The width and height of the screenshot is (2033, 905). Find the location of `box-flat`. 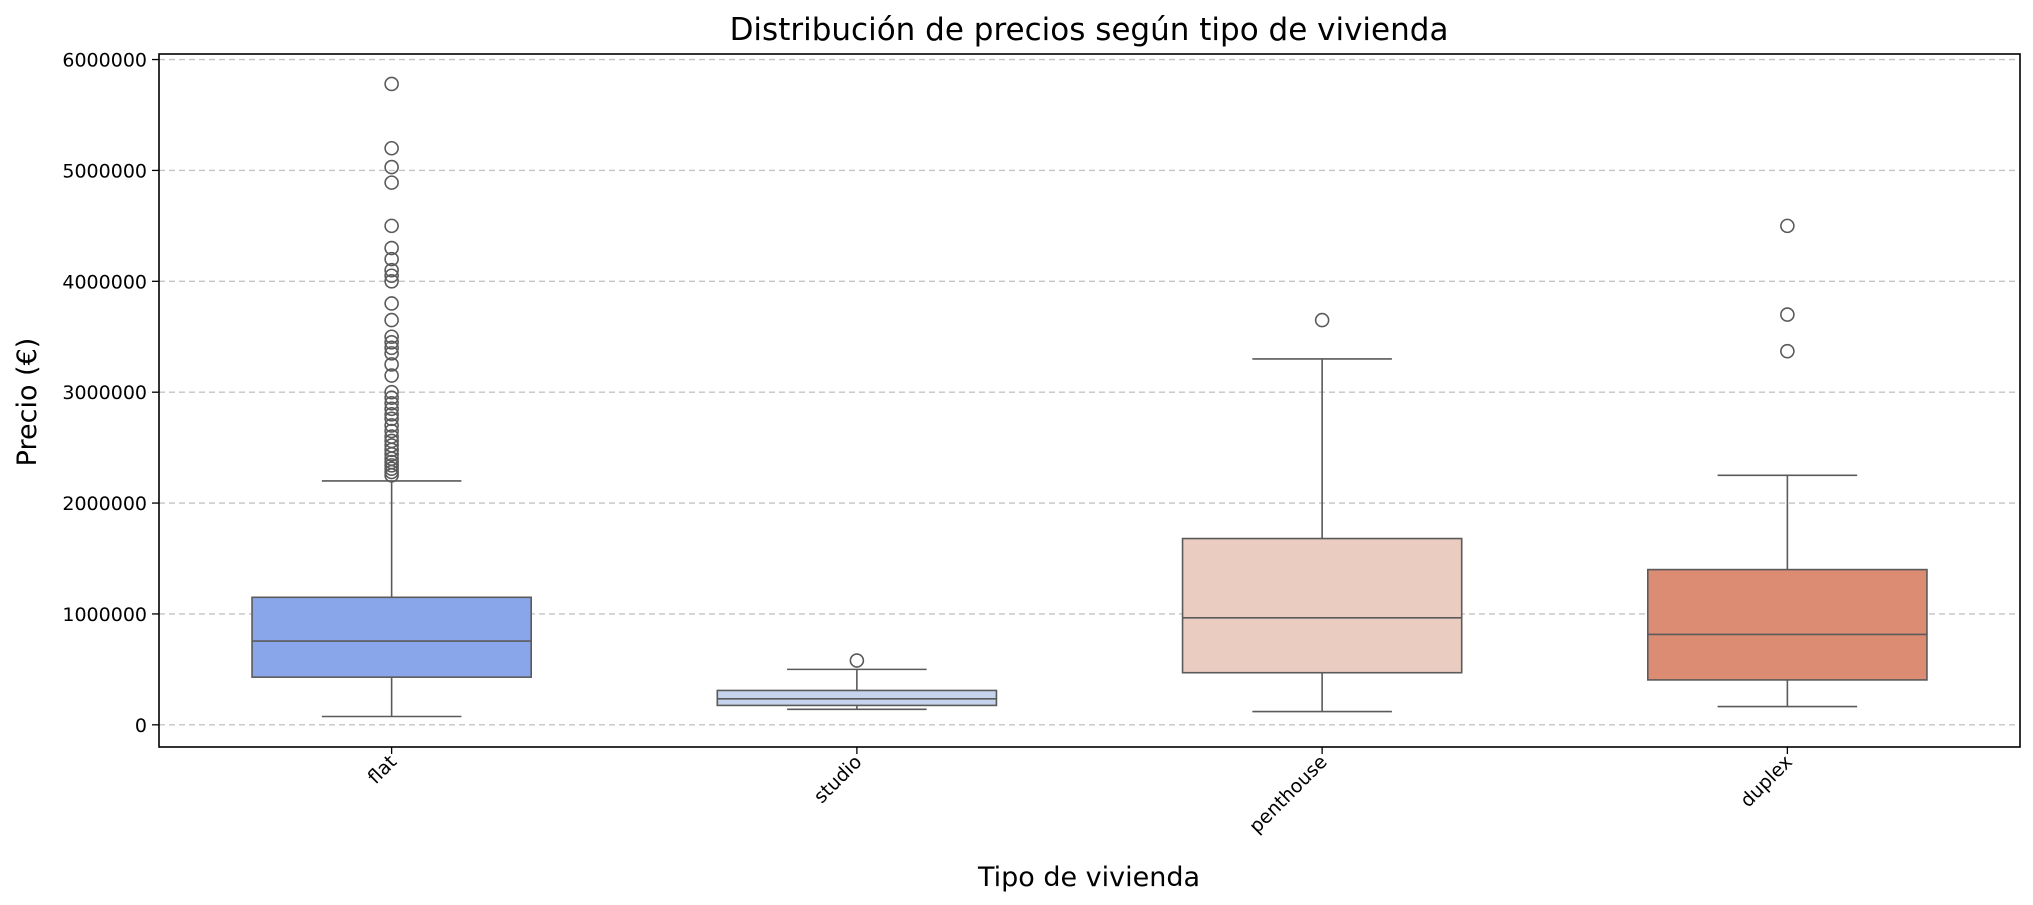

box-flat is located at coordinates (391, 397).